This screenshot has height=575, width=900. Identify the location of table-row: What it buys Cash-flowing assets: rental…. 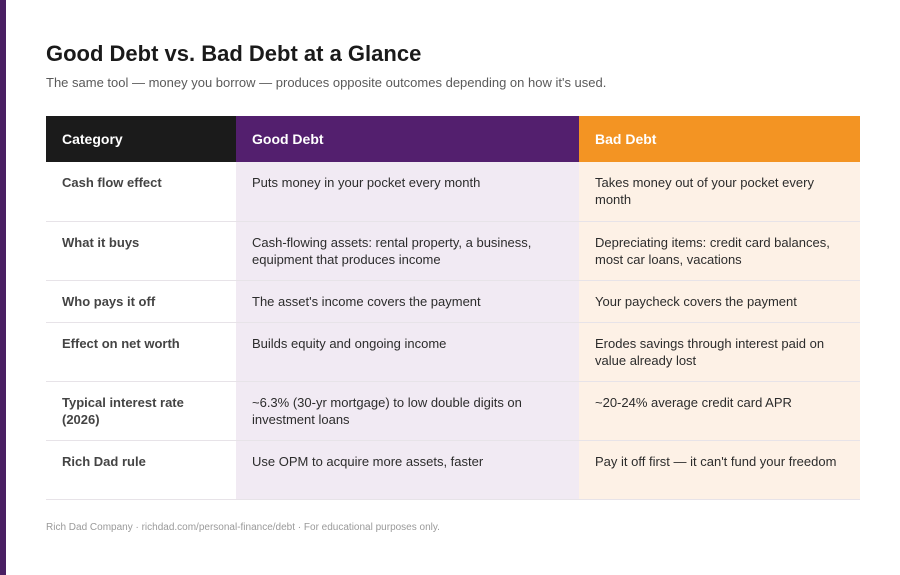
(453, 251).